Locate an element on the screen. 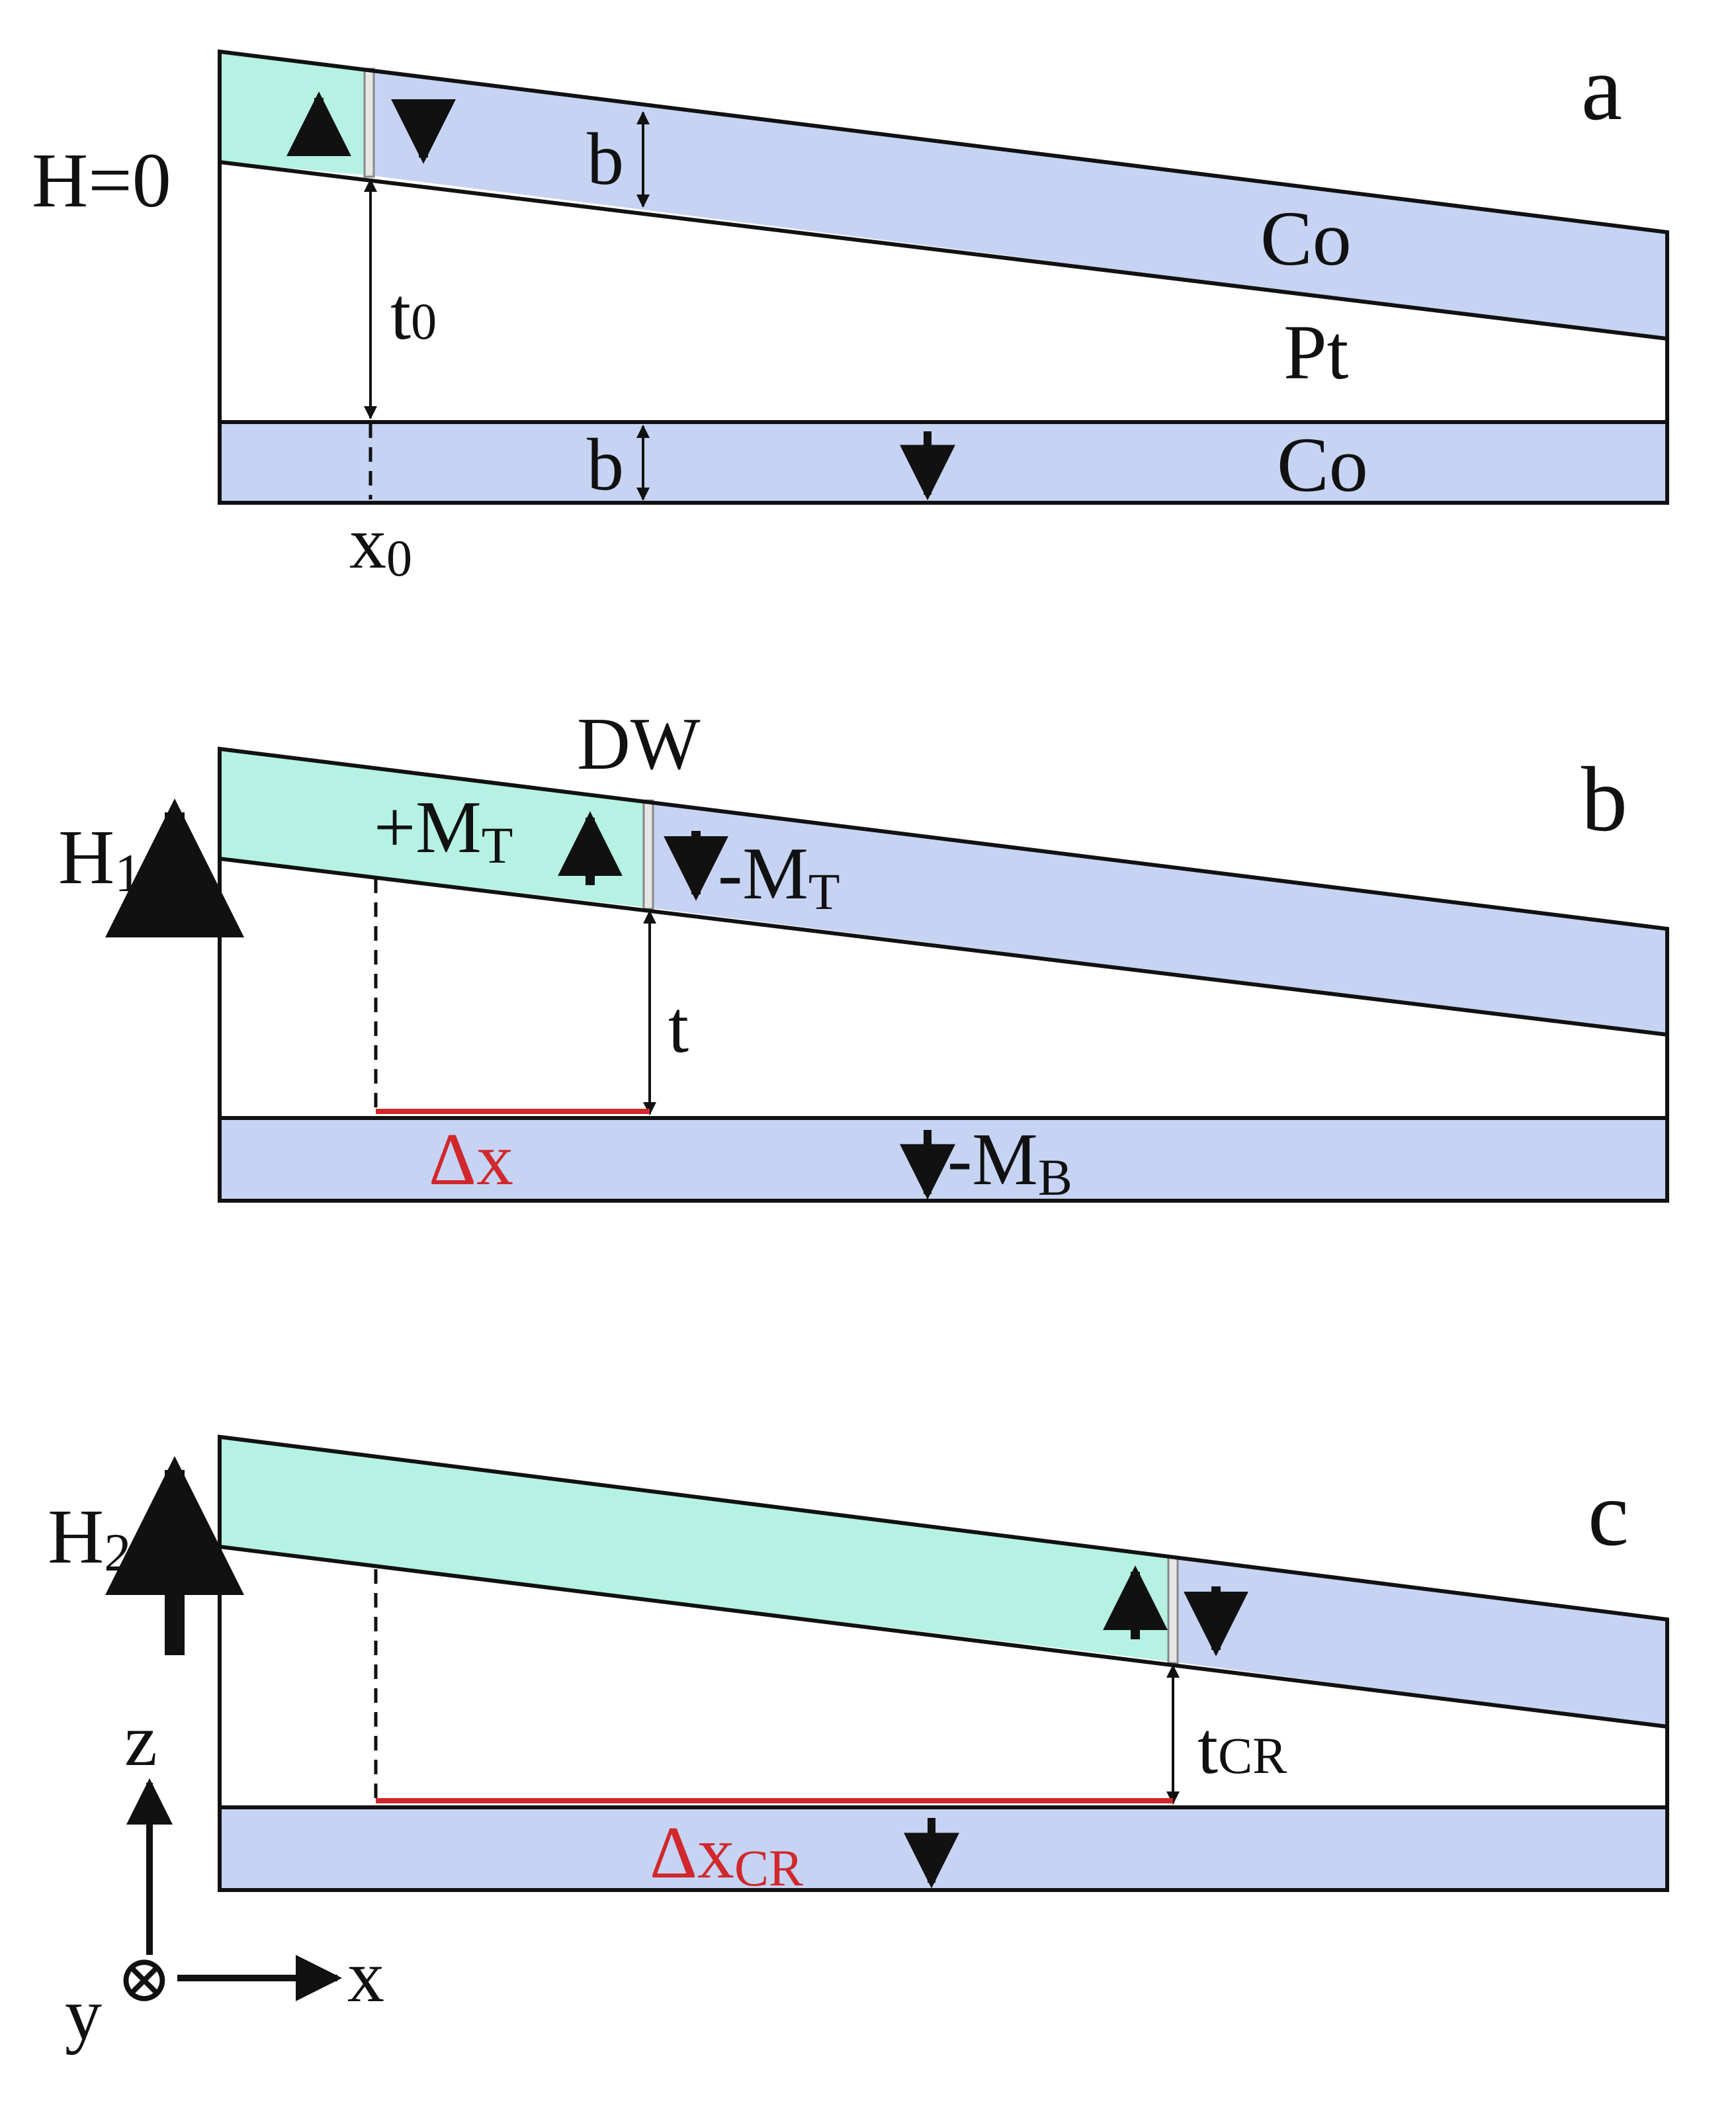 The width and height of the screenshot is (1736, 2111). gap-t0-label: t0 is located at coordinates (413, 314).